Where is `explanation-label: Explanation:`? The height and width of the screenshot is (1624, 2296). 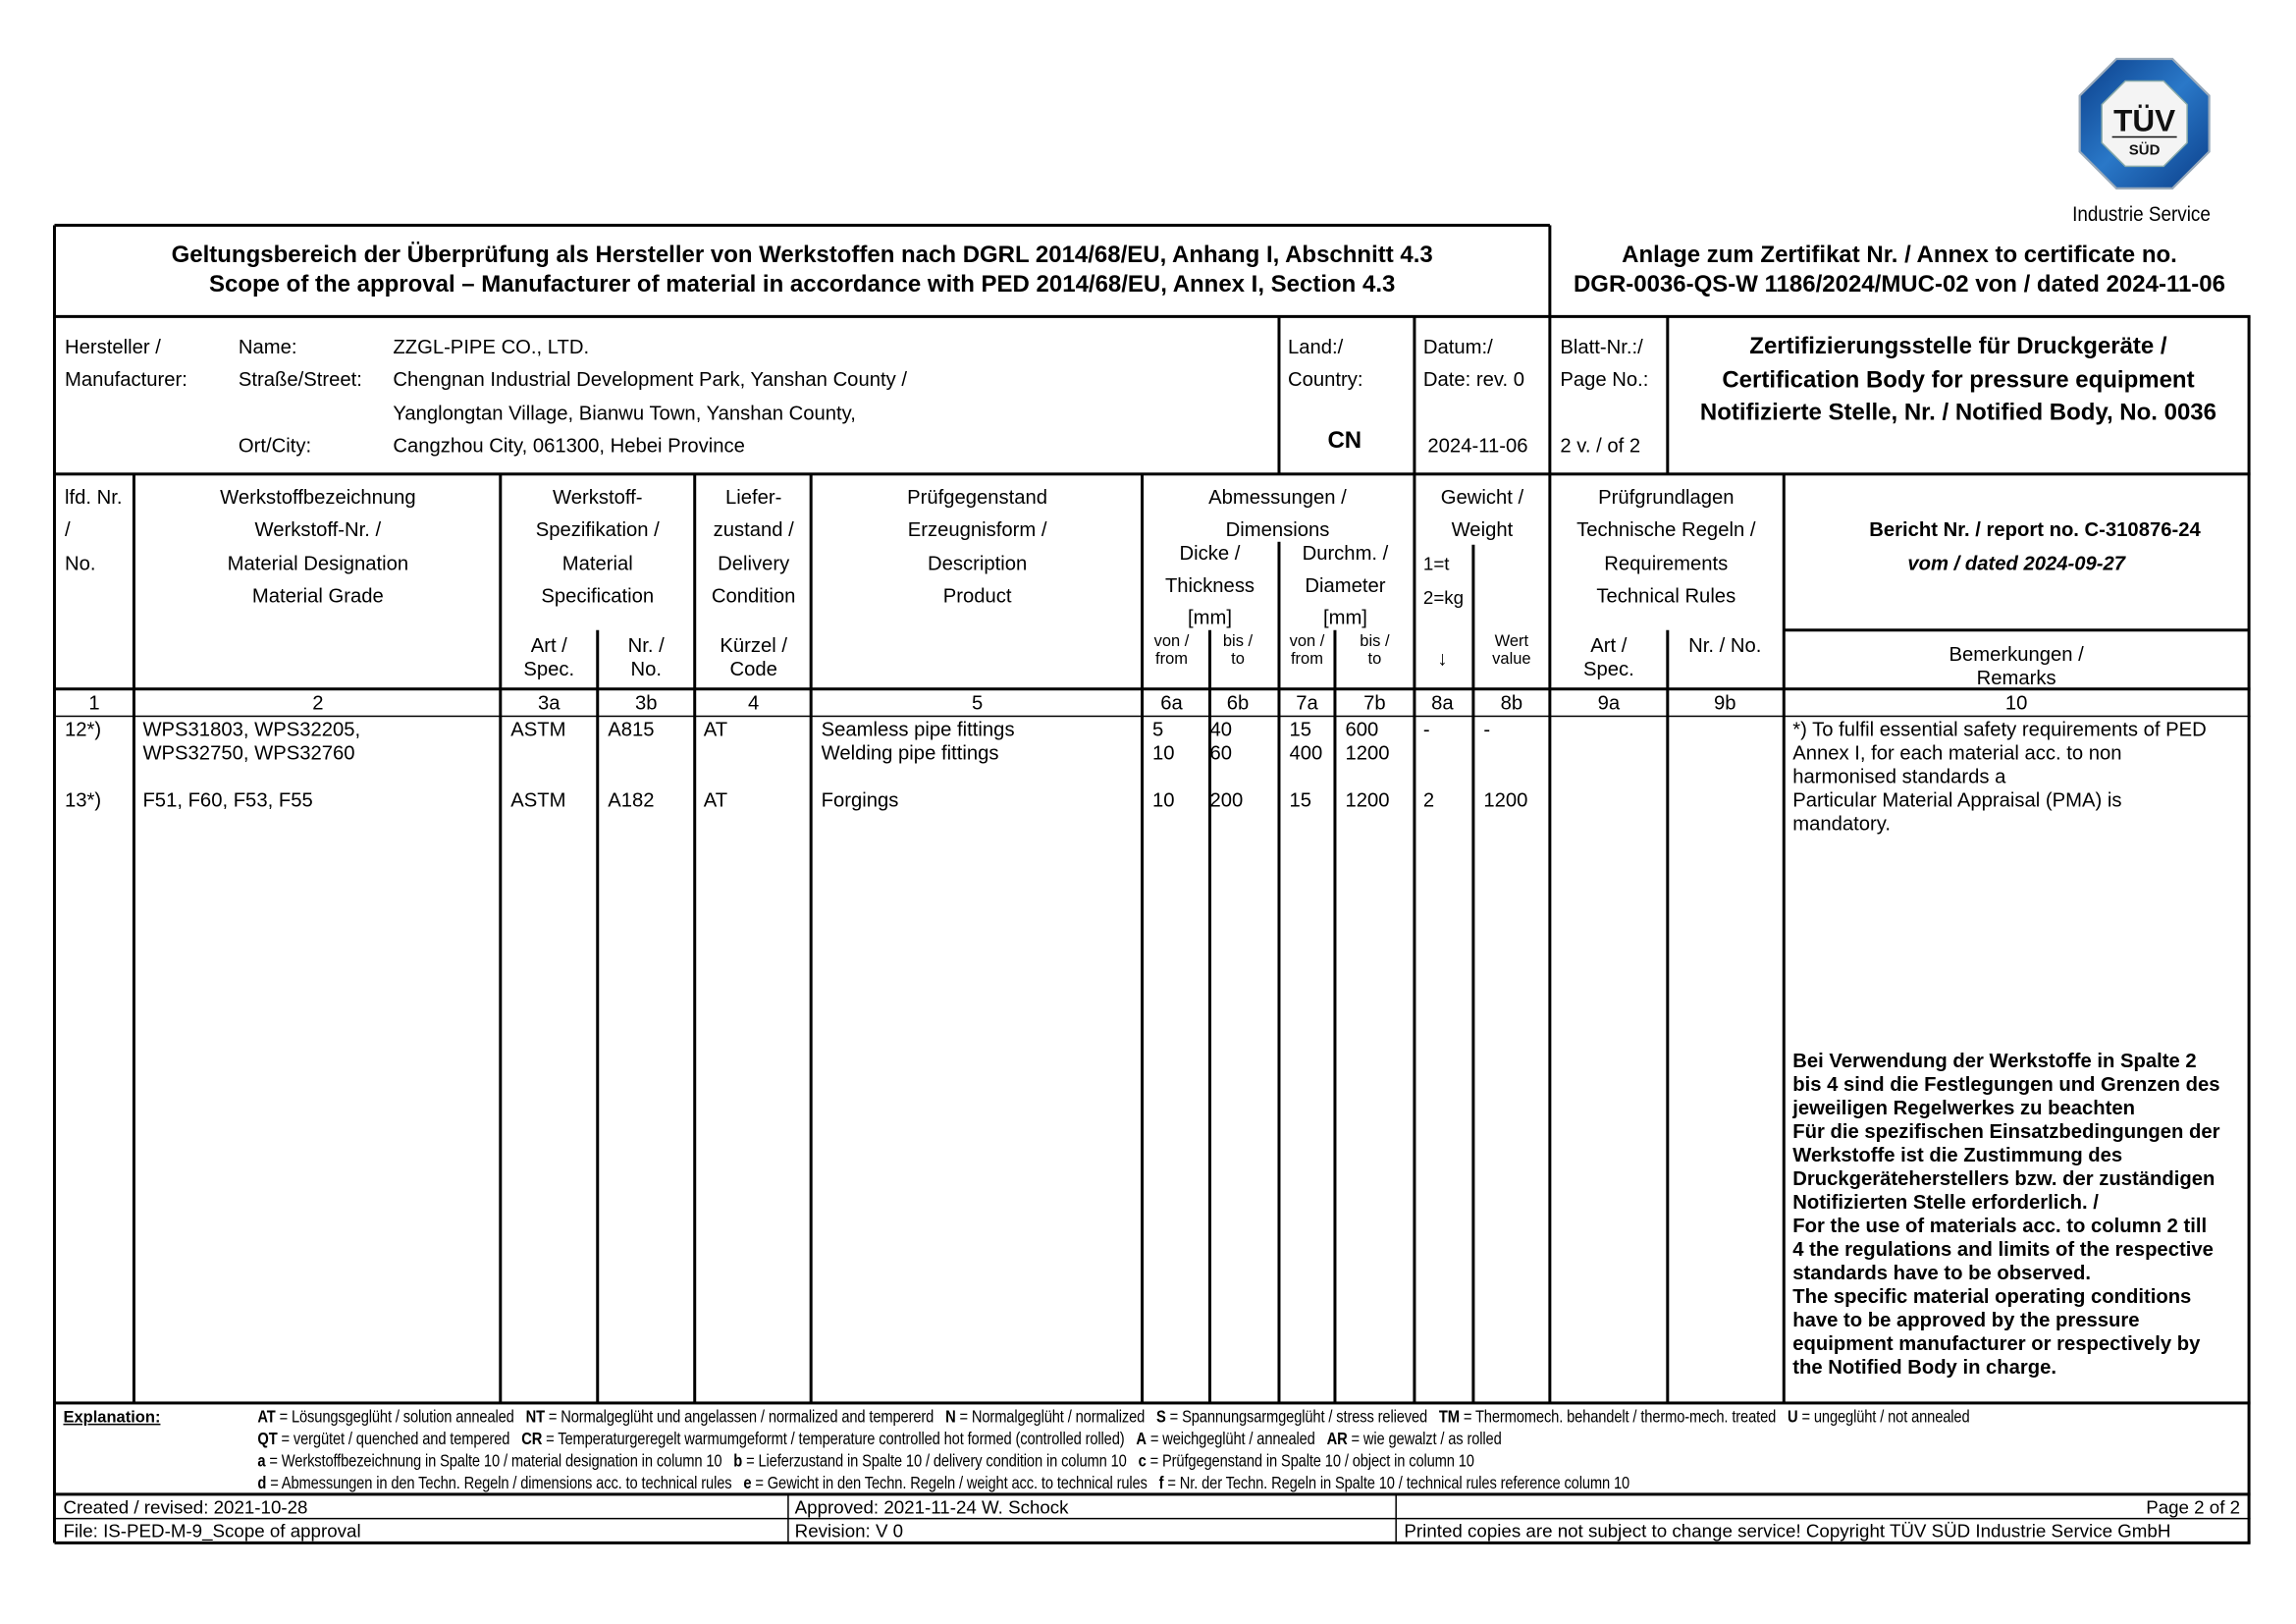 explanation-label: Explanation: is located at coordinates (112, 1417).